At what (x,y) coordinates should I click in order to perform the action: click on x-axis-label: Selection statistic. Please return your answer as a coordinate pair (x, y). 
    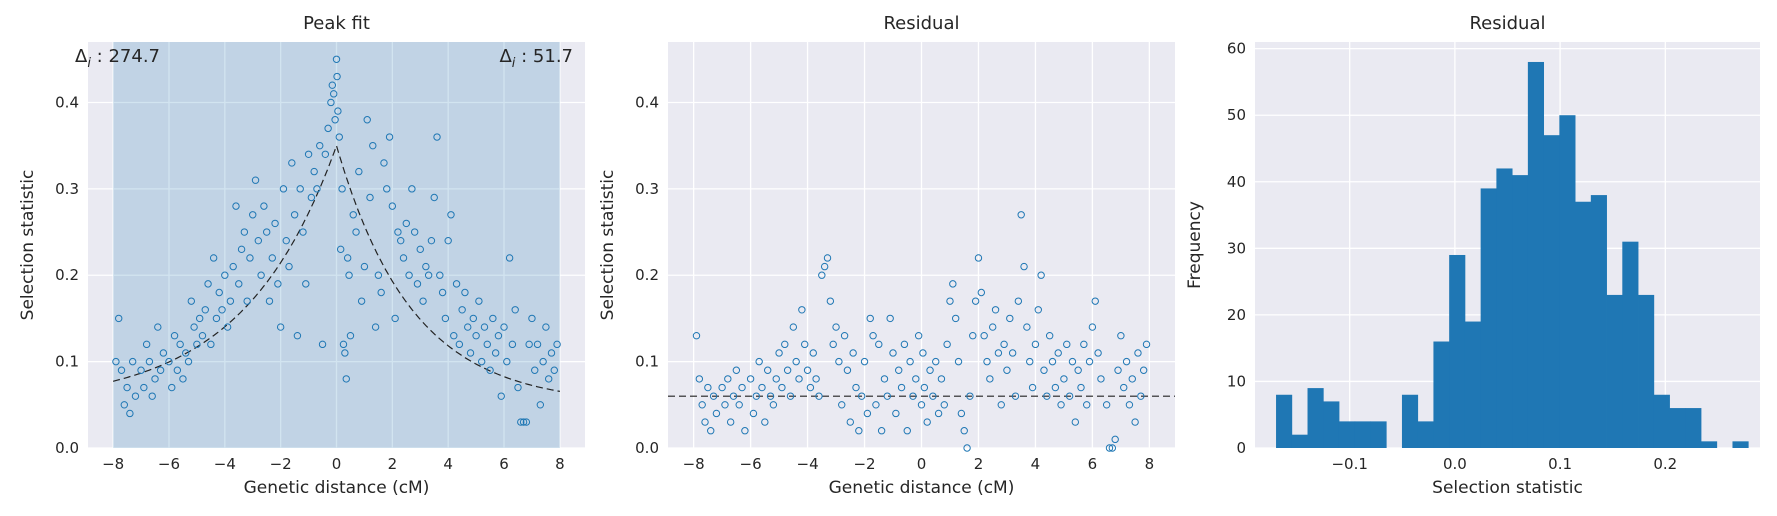
    Looking at the image, I should click on (1507, 488).